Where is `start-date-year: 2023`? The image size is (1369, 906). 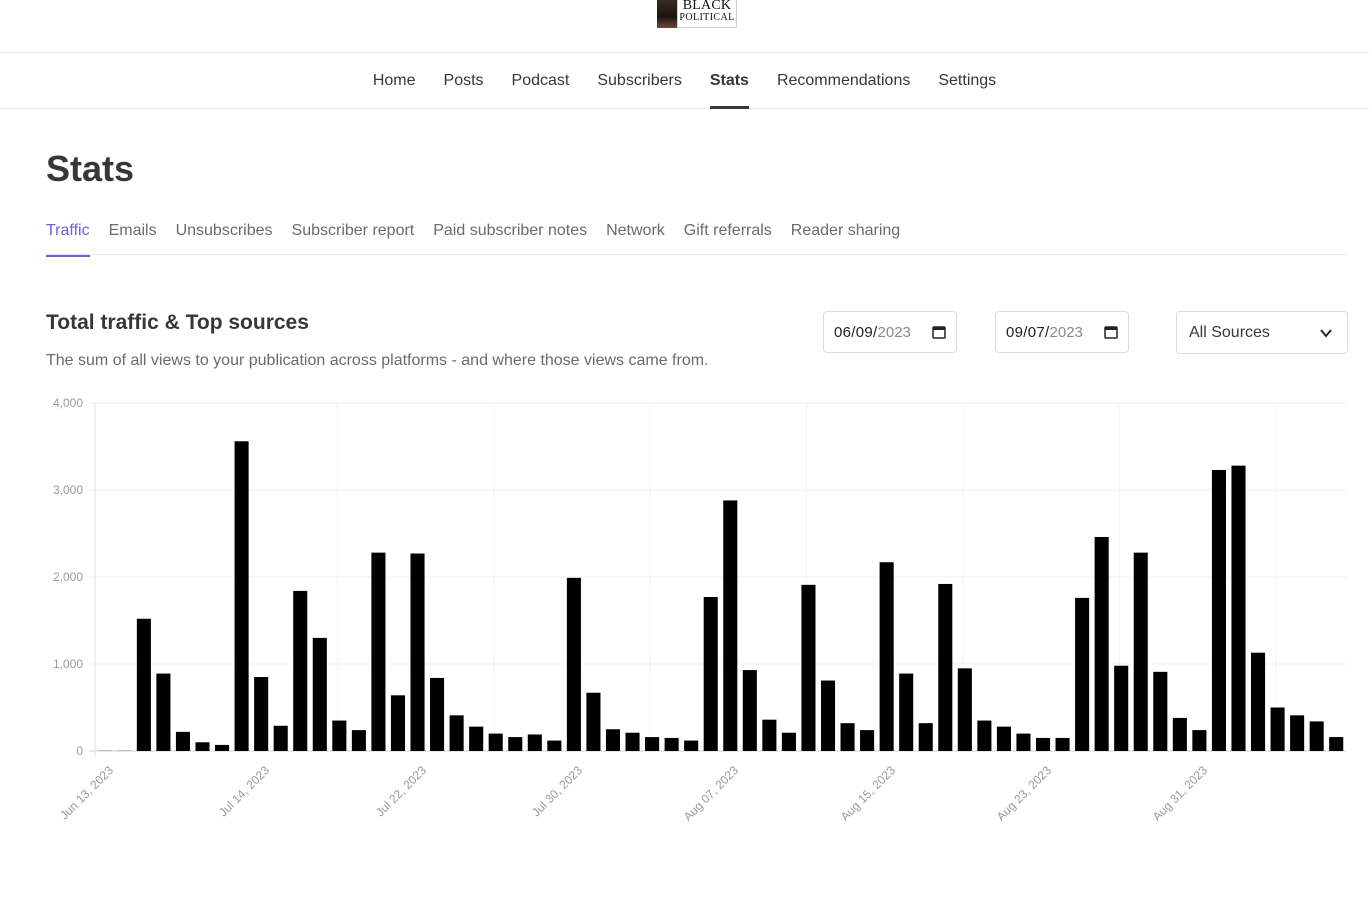
start-date-year: 2023 is located at coordinates (894, 332).